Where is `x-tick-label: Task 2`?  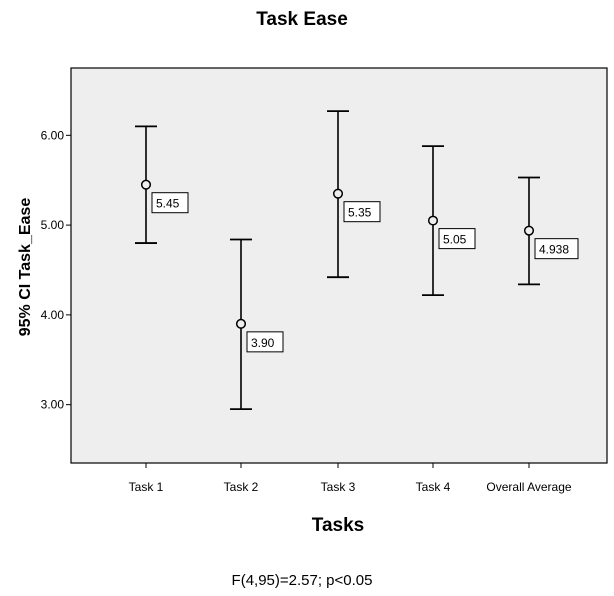 x-tick-label: Task 2 is located at coordinates (241, 487).